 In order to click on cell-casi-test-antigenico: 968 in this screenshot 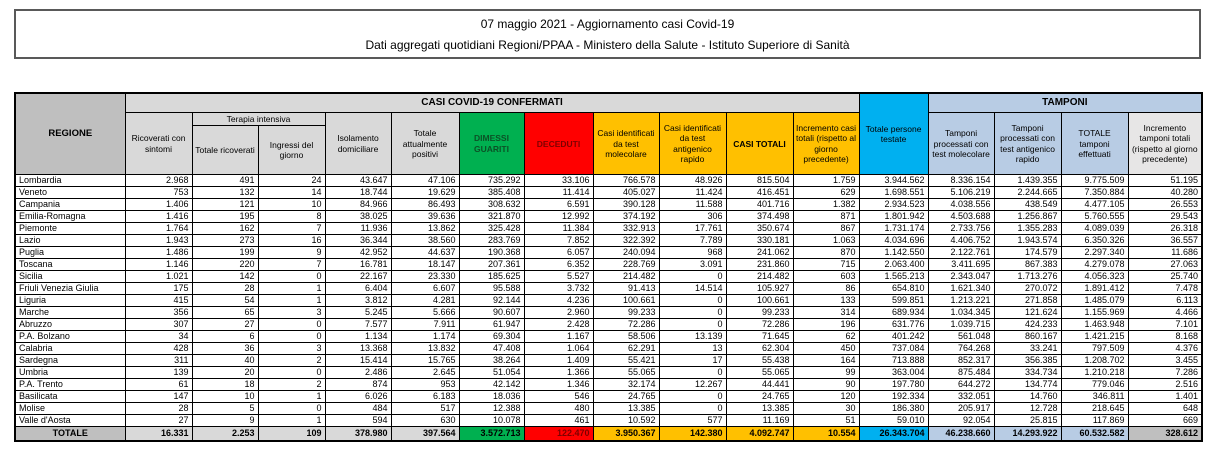, I will do `click(692, 253)`.